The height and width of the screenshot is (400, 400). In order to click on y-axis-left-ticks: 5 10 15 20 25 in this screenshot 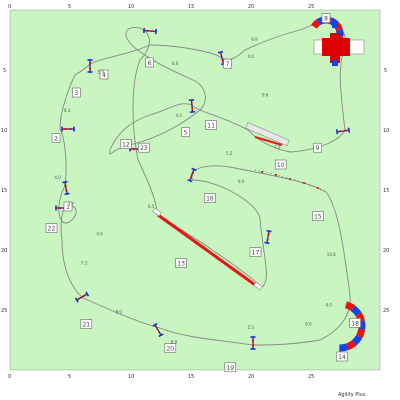, I will do `click(4, 191)`.